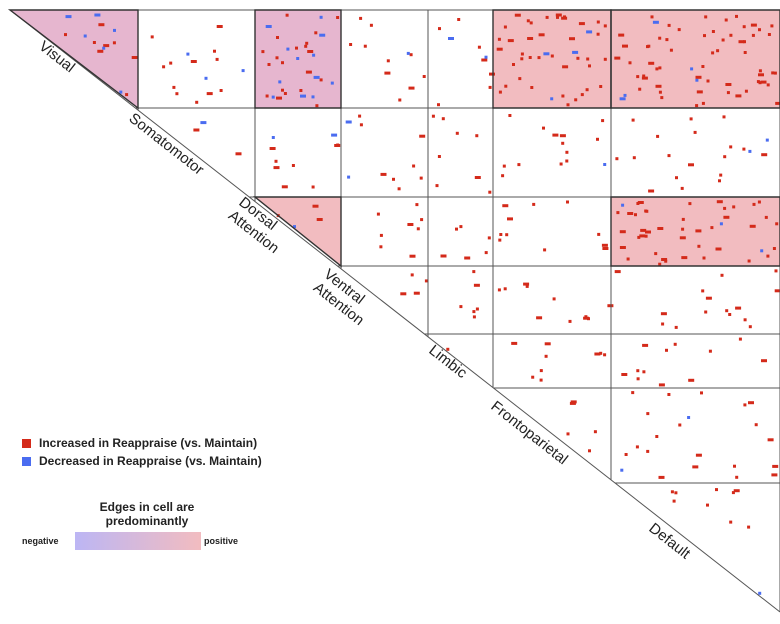  What do you see at coordinates (695, 435) in the screenshot?
I see `matrix-cell-frontoparietal-default` at bounding box center [695, 435].